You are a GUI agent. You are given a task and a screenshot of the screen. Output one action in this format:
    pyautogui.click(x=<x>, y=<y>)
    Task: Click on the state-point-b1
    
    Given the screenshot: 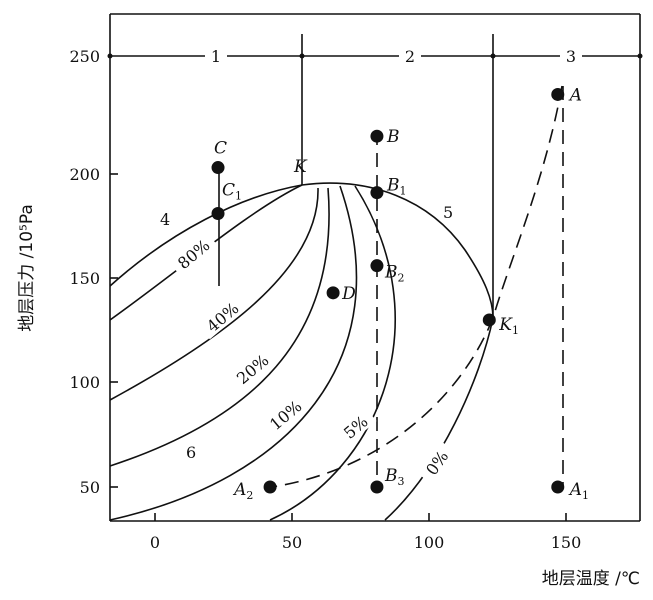 What is the action you would take?
    pyautogui.click(x=377, y=193)
    